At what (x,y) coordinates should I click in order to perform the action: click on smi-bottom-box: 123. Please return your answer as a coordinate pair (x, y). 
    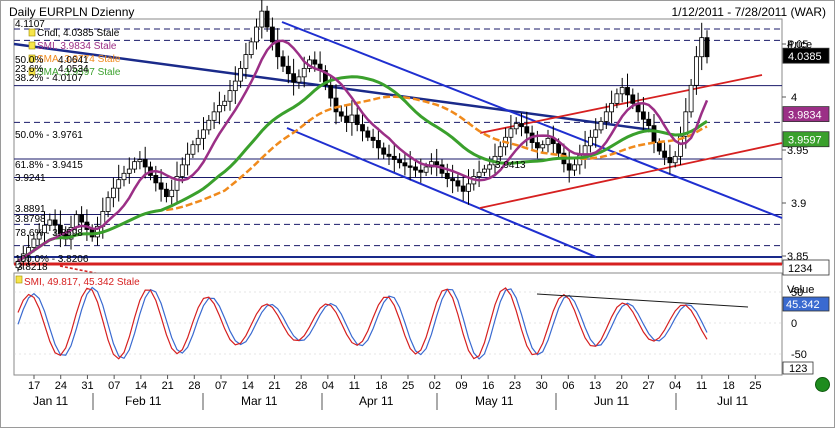
    Looking at the image, I should click on (798, 368).